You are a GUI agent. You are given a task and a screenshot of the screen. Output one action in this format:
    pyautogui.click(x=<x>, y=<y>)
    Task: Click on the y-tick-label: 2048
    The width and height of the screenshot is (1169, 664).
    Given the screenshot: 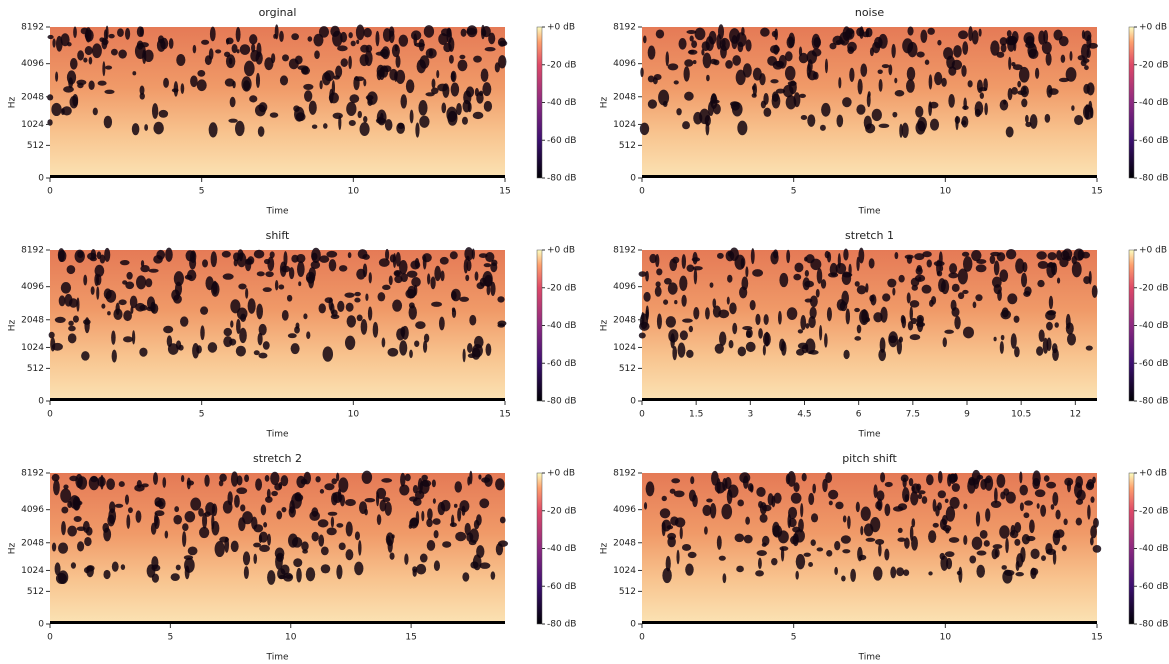 What is the action you would take?
    pyautogui.click(x=624, y=320)
    